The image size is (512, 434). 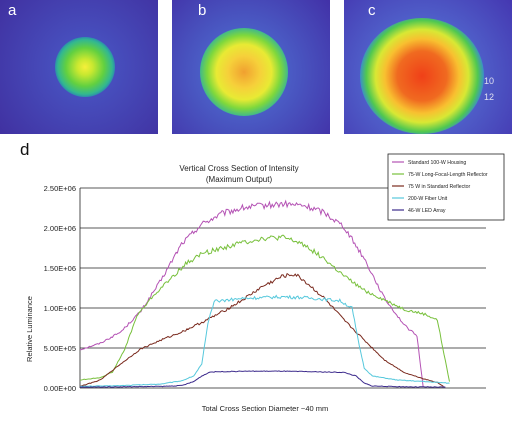 What do you see at coordinates (60, 308) in the screenshot?
I see `y-tick-label: 1.00E+06` at bounding box center [60, 308].